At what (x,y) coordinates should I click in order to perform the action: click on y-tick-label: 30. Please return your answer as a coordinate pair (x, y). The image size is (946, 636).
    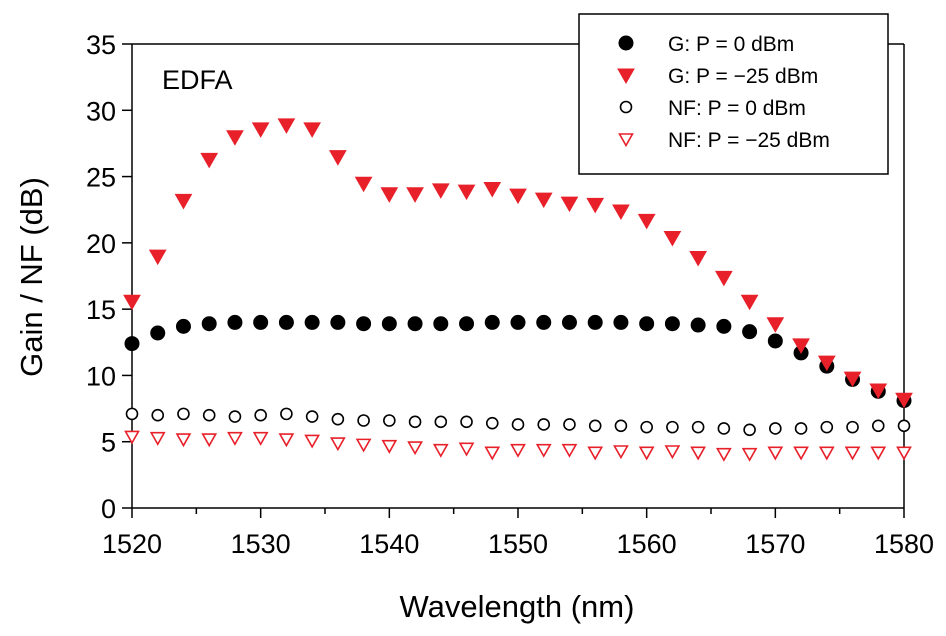
    Looking at the image, I should click on (101, 111).